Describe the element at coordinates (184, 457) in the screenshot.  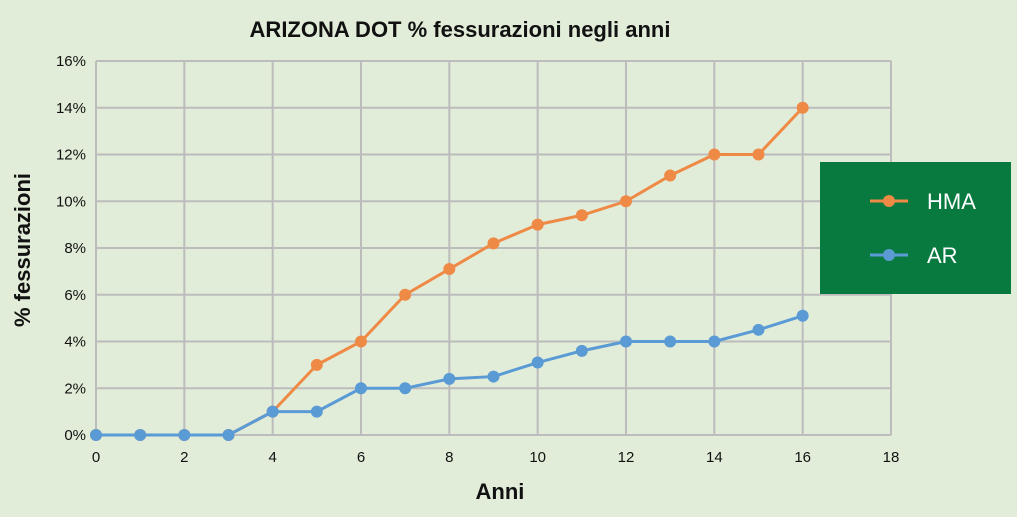
I see `x-tick-label: 2` at that location.